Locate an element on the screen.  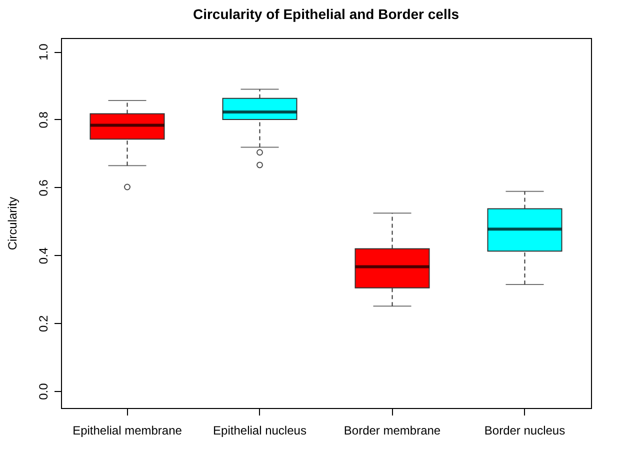
y-tick-label: 0.4 is located at coordinates (43, 255).